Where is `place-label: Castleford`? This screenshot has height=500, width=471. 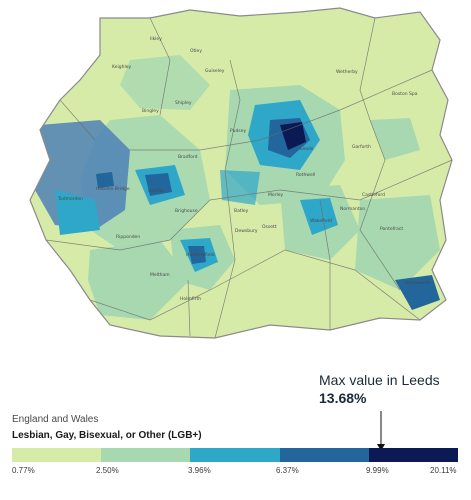 place-label: Castleford is located at coordinates (373, 195).